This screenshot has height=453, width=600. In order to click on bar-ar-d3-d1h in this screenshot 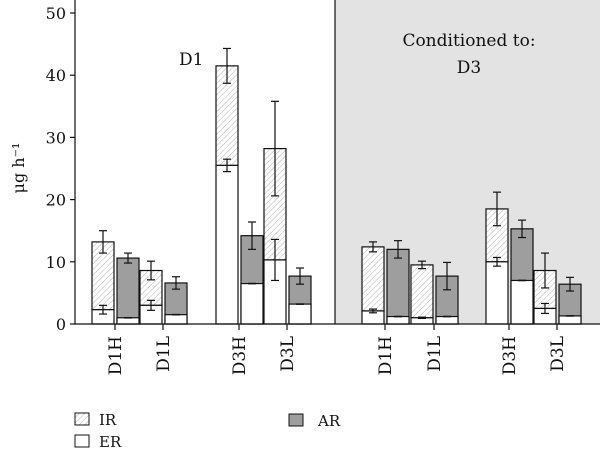, I will do `click(398, 286)`.